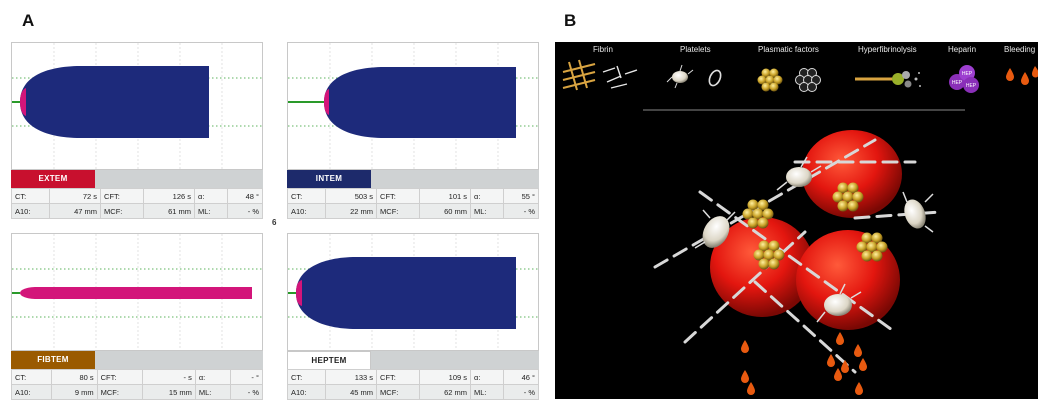  I want to click on intem-ct-value: 503 s, so click(351, 196).